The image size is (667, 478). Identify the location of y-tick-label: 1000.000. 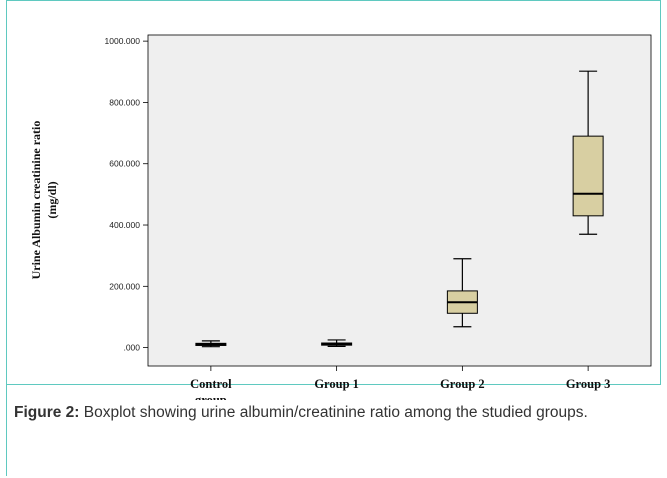
(123, 41).